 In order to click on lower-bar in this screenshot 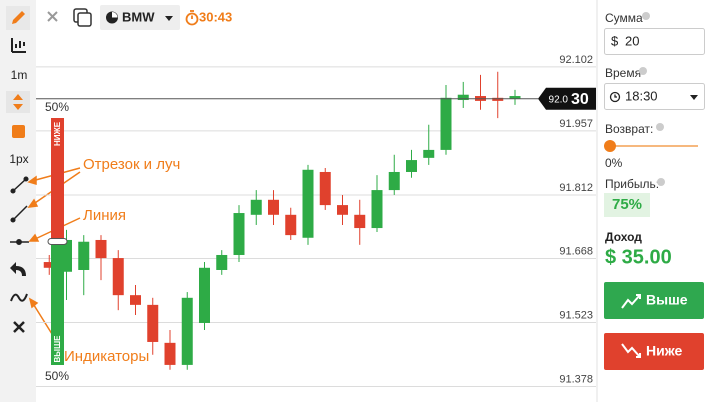, I will do `click(57, 180)`.